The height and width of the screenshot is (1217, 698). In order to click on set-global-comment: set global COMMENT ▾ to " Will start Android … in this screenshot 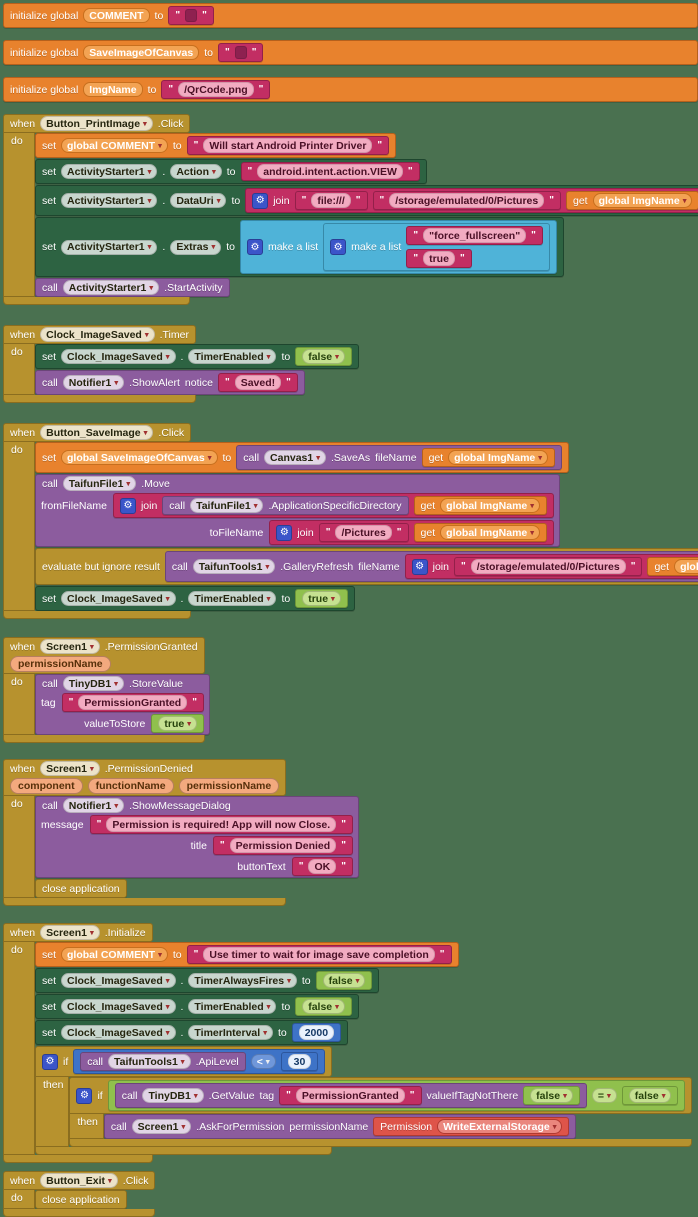, I will do `click(216, 145)`.